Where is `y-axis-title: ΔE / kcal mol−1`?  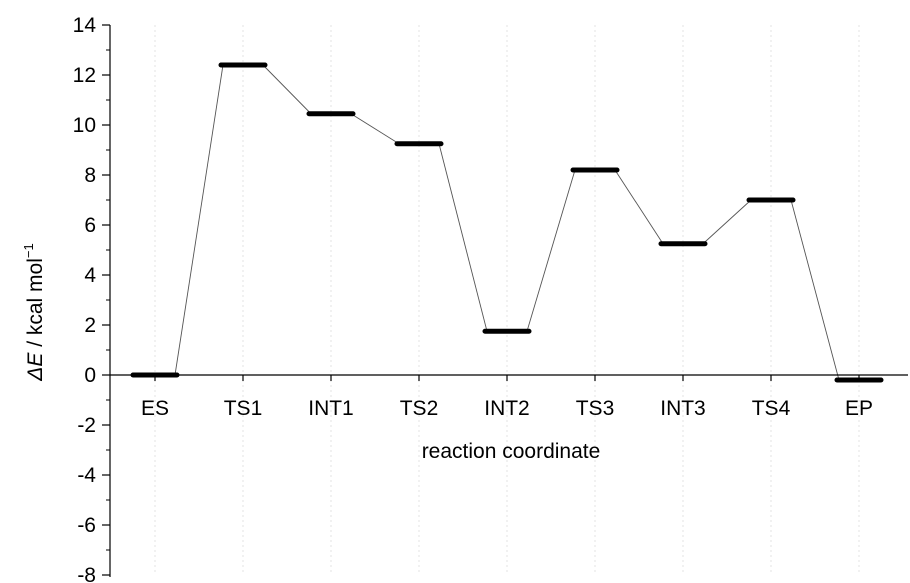 y-axis-title: ΔE / kcal mol−1 is located at coordinates (34, 312).